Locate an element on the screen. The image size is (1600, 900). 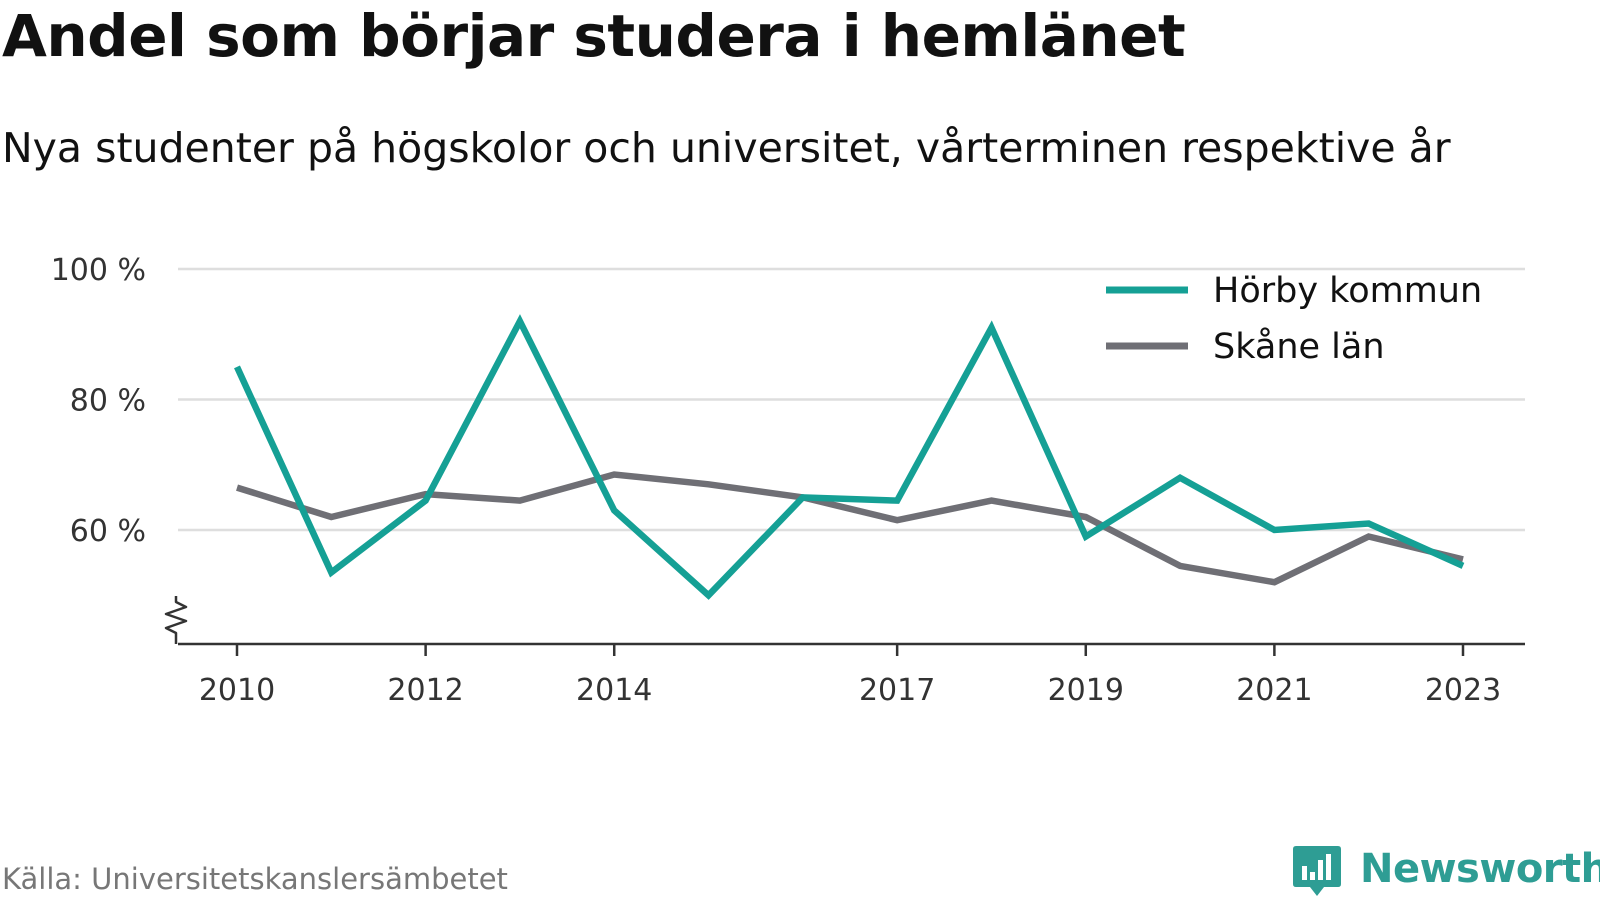
x-tick-label-2021: 2021 is located at coordinates (1274, 690).